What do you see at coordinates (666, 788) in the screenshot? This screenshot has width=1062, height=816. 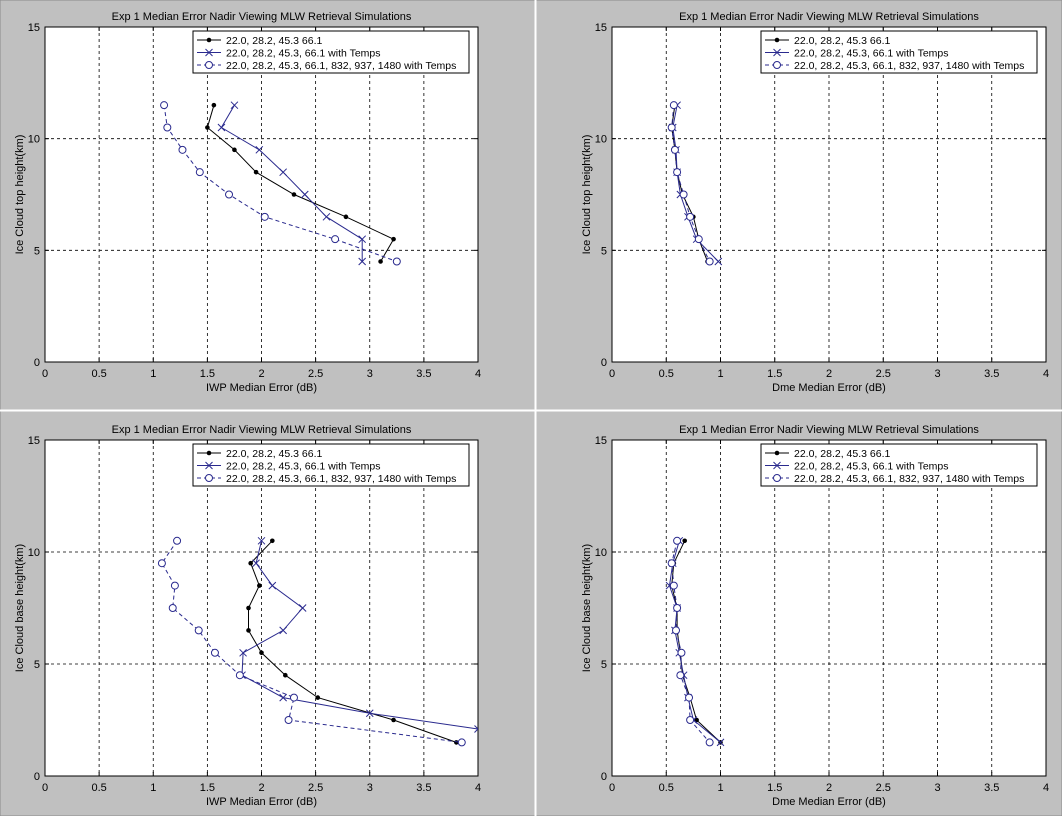 I see `x-tick-label: 0.5` at bounding box center [666, 788].